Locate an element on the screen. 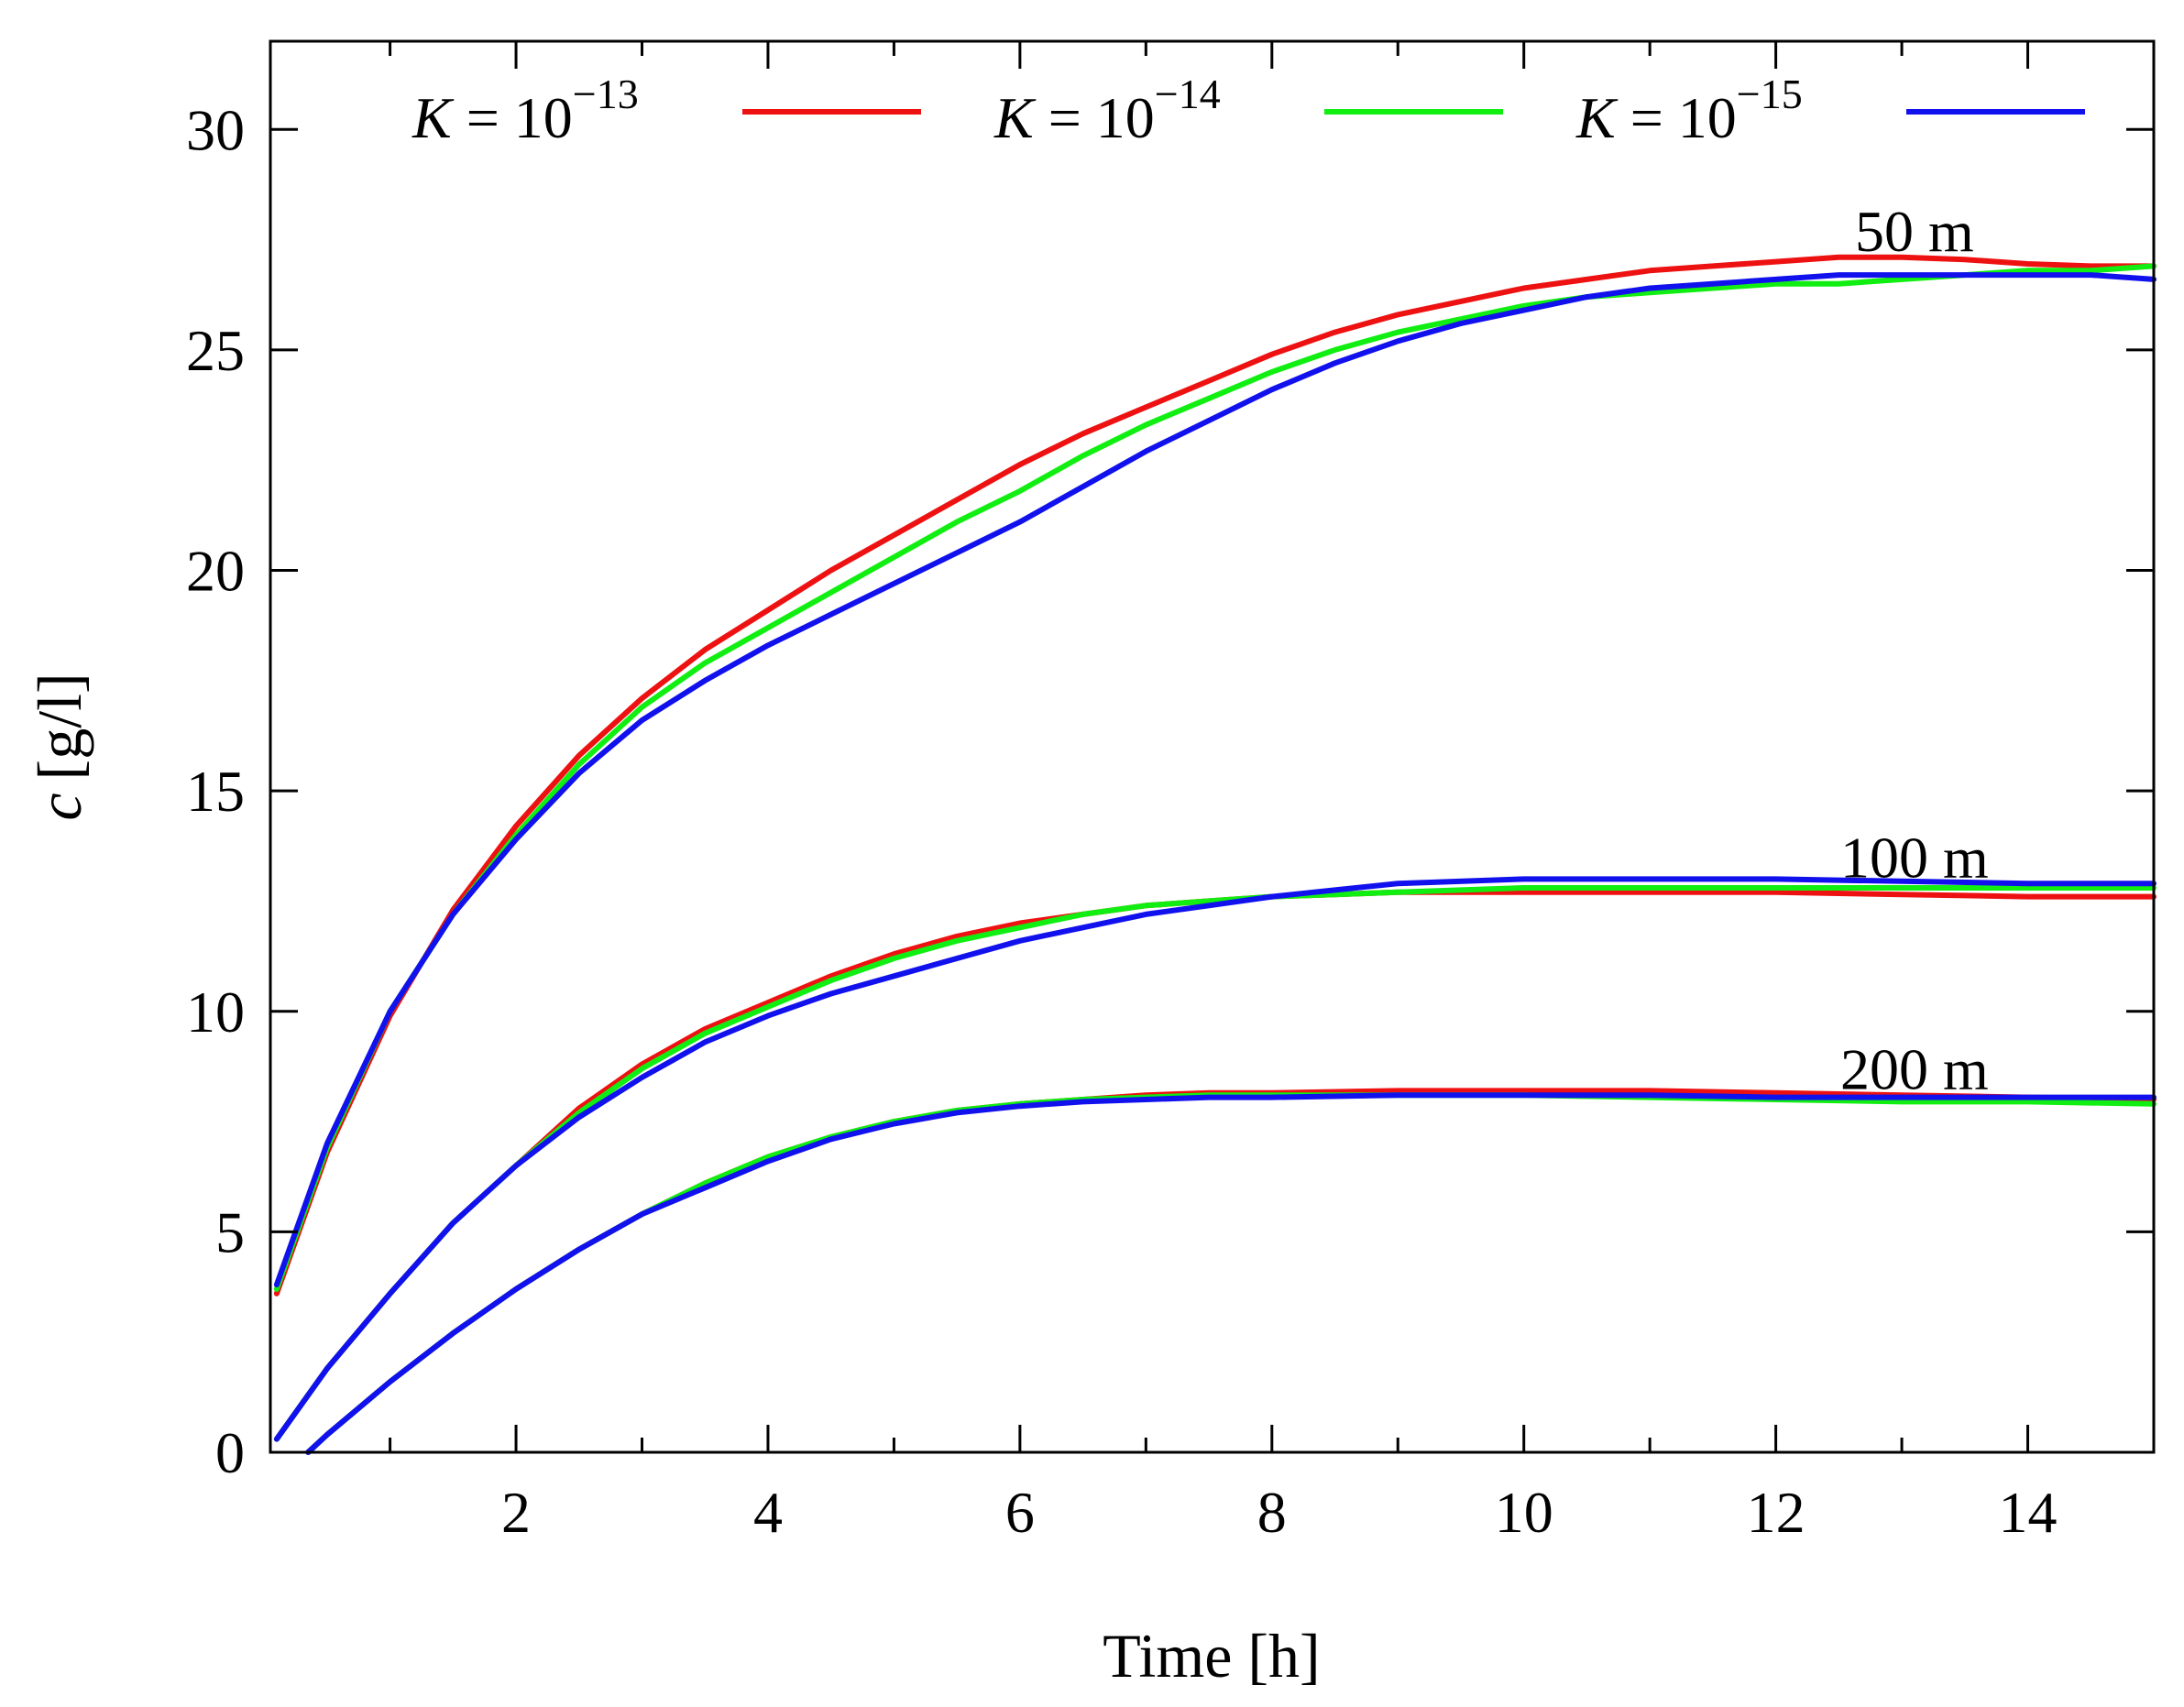  x-tick-label: 12 is located at coordinates (1776, 1512).